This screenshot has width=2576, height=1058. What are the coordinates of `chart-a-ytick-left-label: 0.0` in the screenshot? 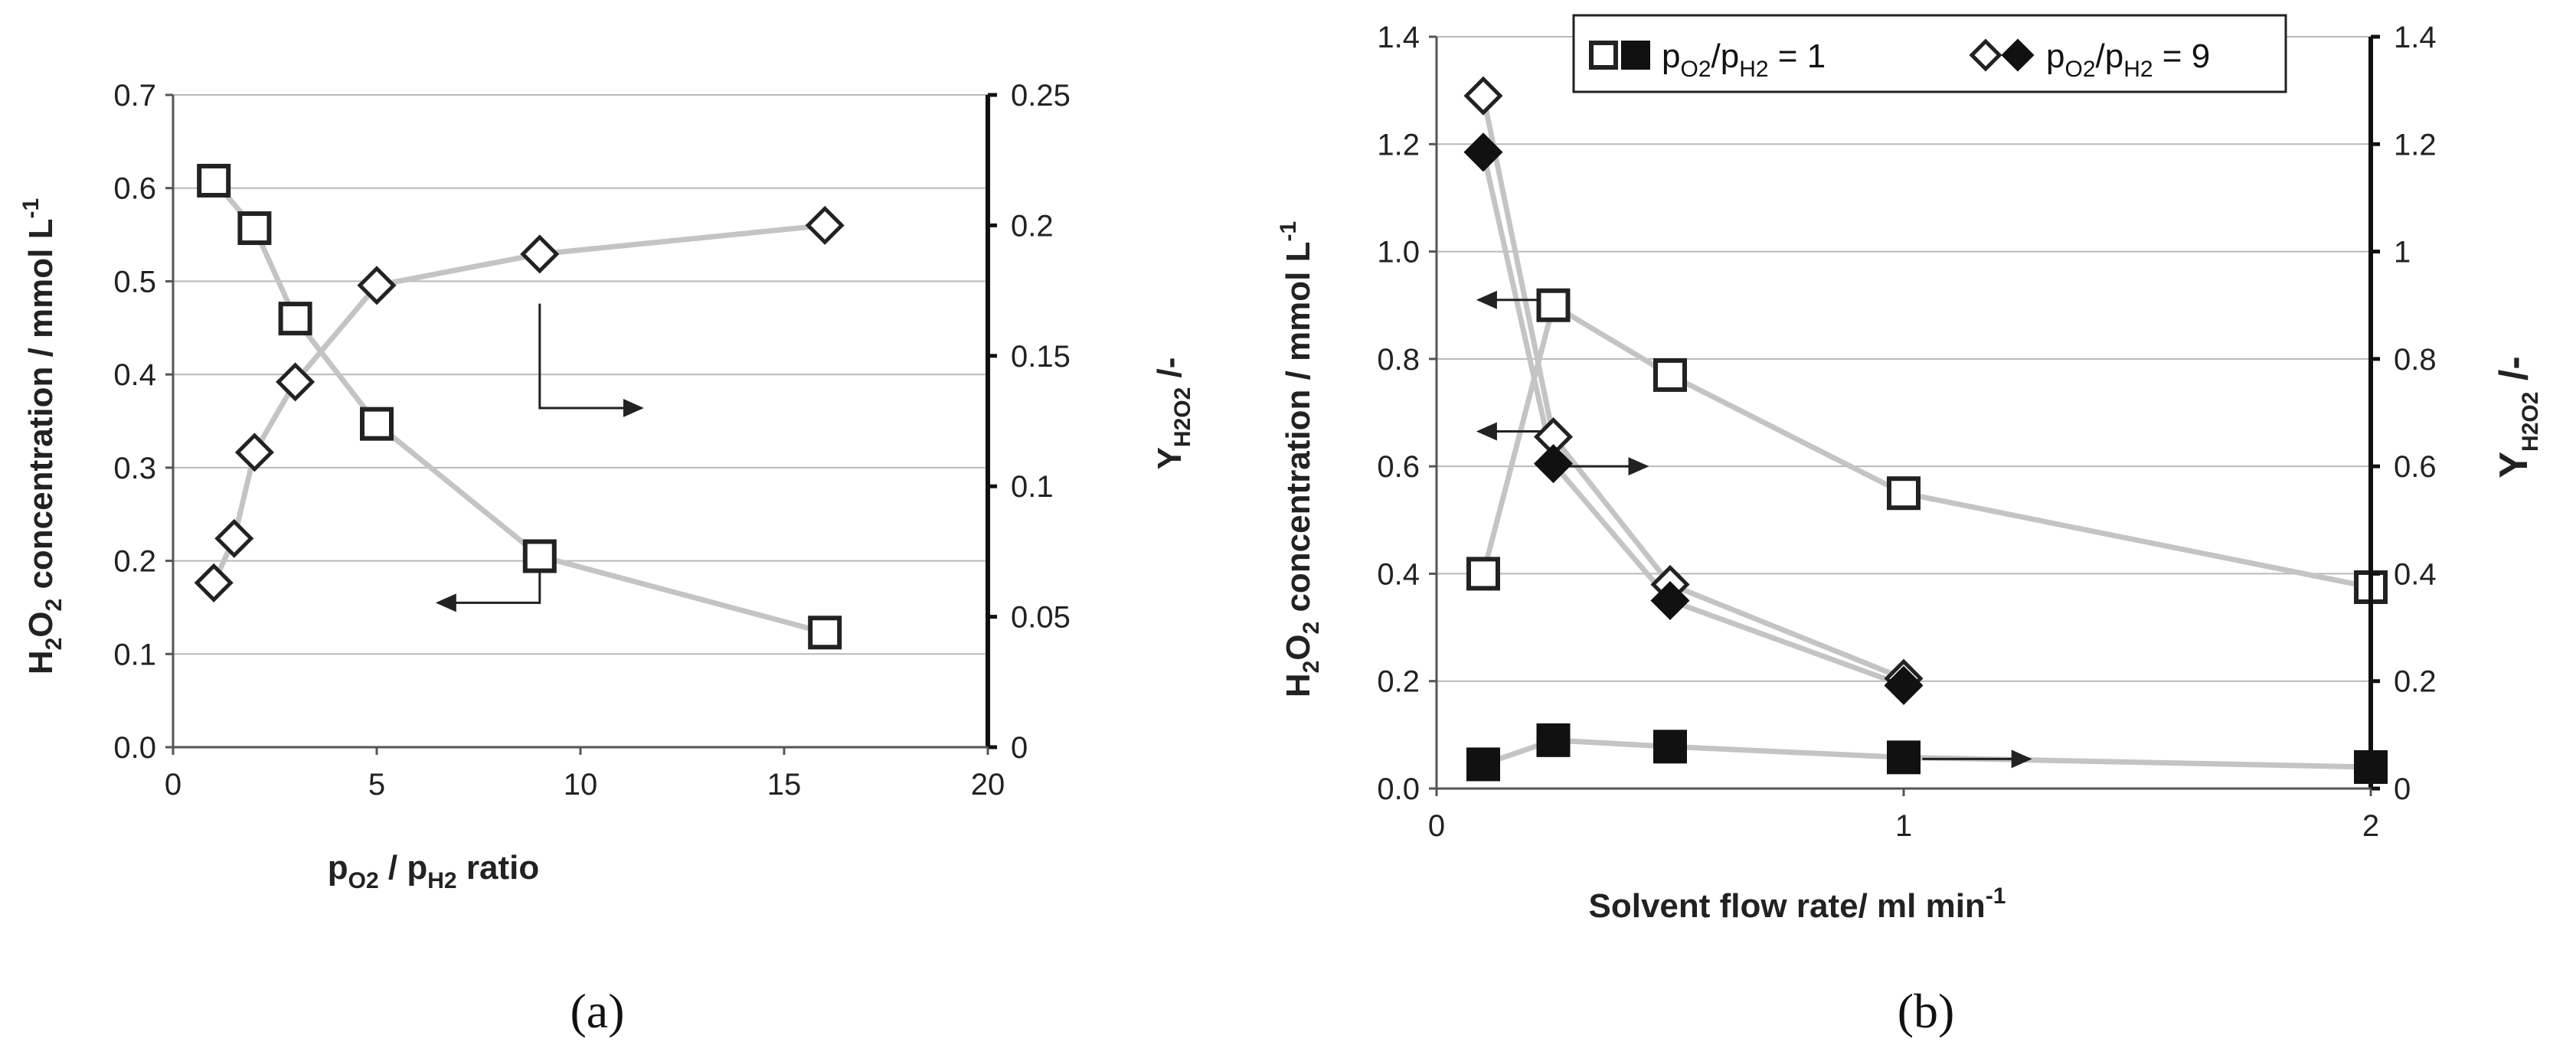 It's located at (134, 748).